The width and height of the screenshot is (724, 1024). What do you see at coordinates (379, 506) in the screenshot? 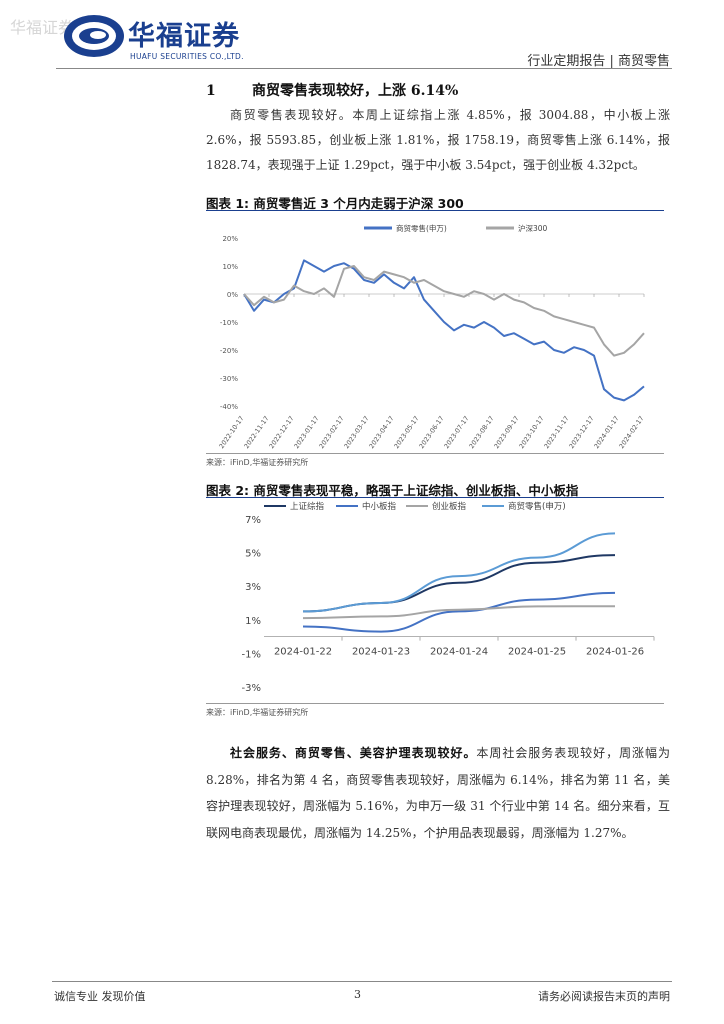
I see `chart2-legend-label: 中小板指` at bounding box center [379, 506].